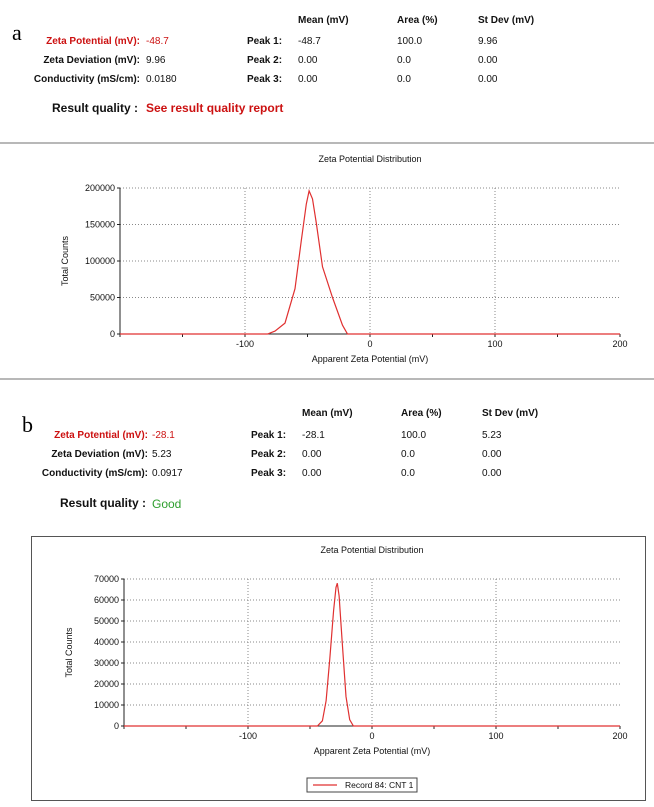 The image size is (654, 807). I want to click on result-quality-link: See result quality report, so click(215, 108).